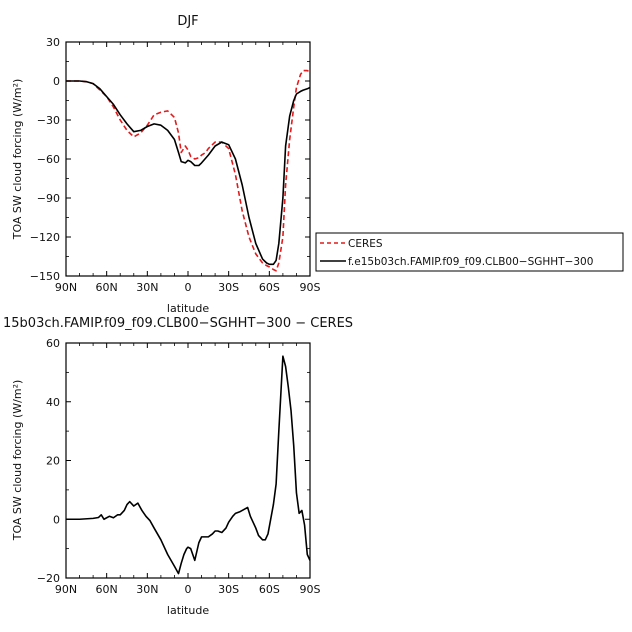  I want to click on y-tick-label: 40, so click(53, 402).